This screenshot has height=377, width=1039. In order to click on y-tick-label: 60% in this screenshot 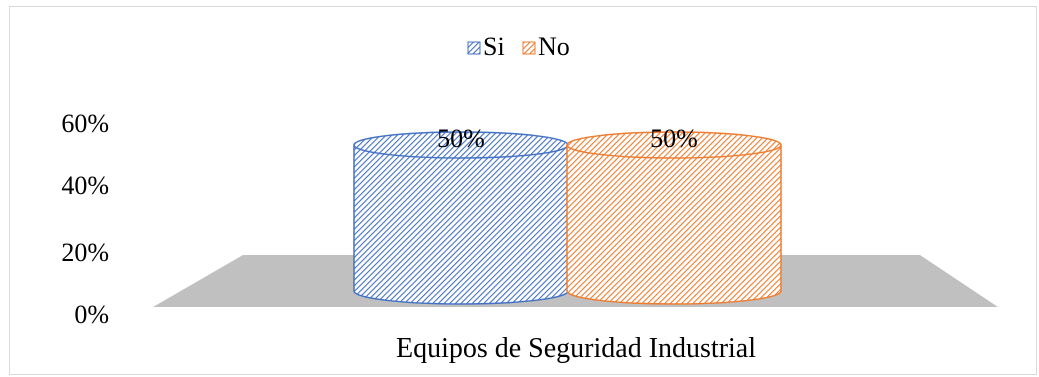, I will do `click(85, 123)`.